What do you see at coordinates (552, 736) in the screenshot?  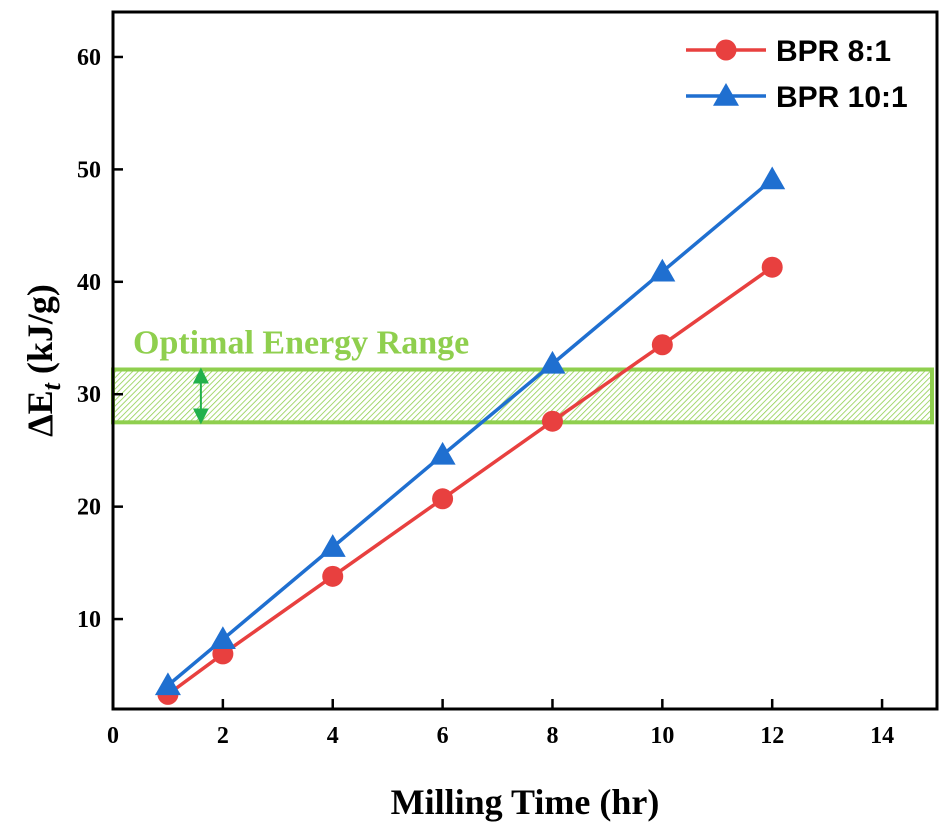 I see `x-tick-label: 8` at bounding box center [552, 736].